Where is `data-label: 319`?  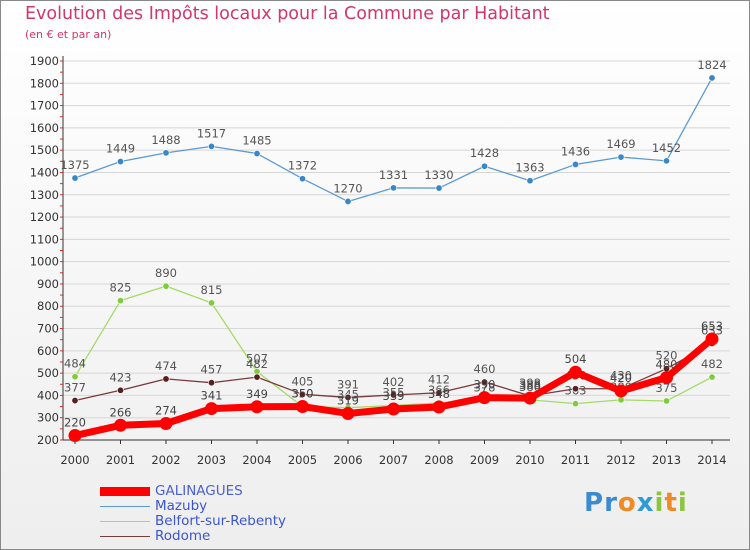
data-label: 319 is located at coordinates (348, 400).